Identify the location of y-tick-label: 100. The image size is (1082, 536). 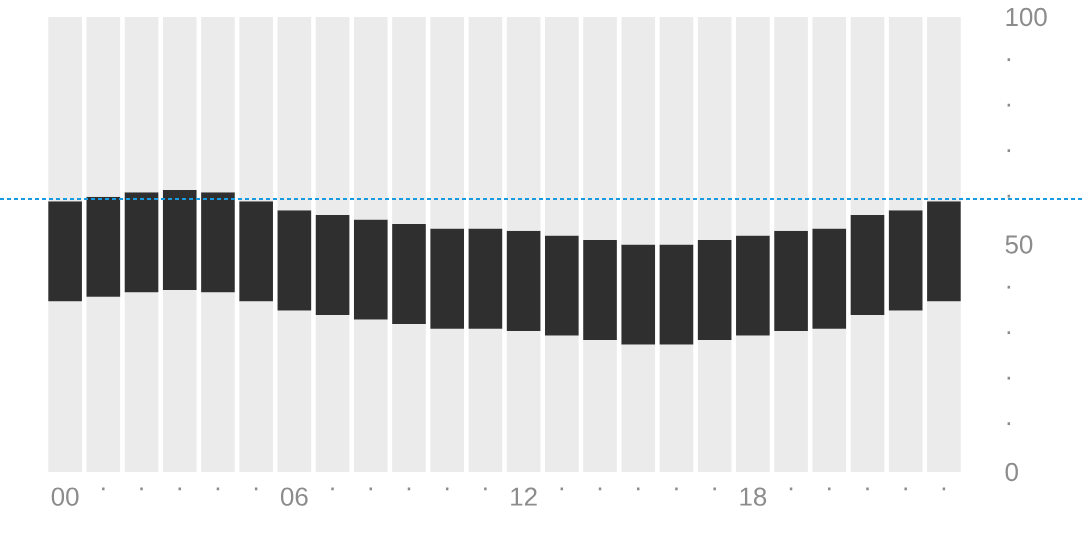
(1026, 17).